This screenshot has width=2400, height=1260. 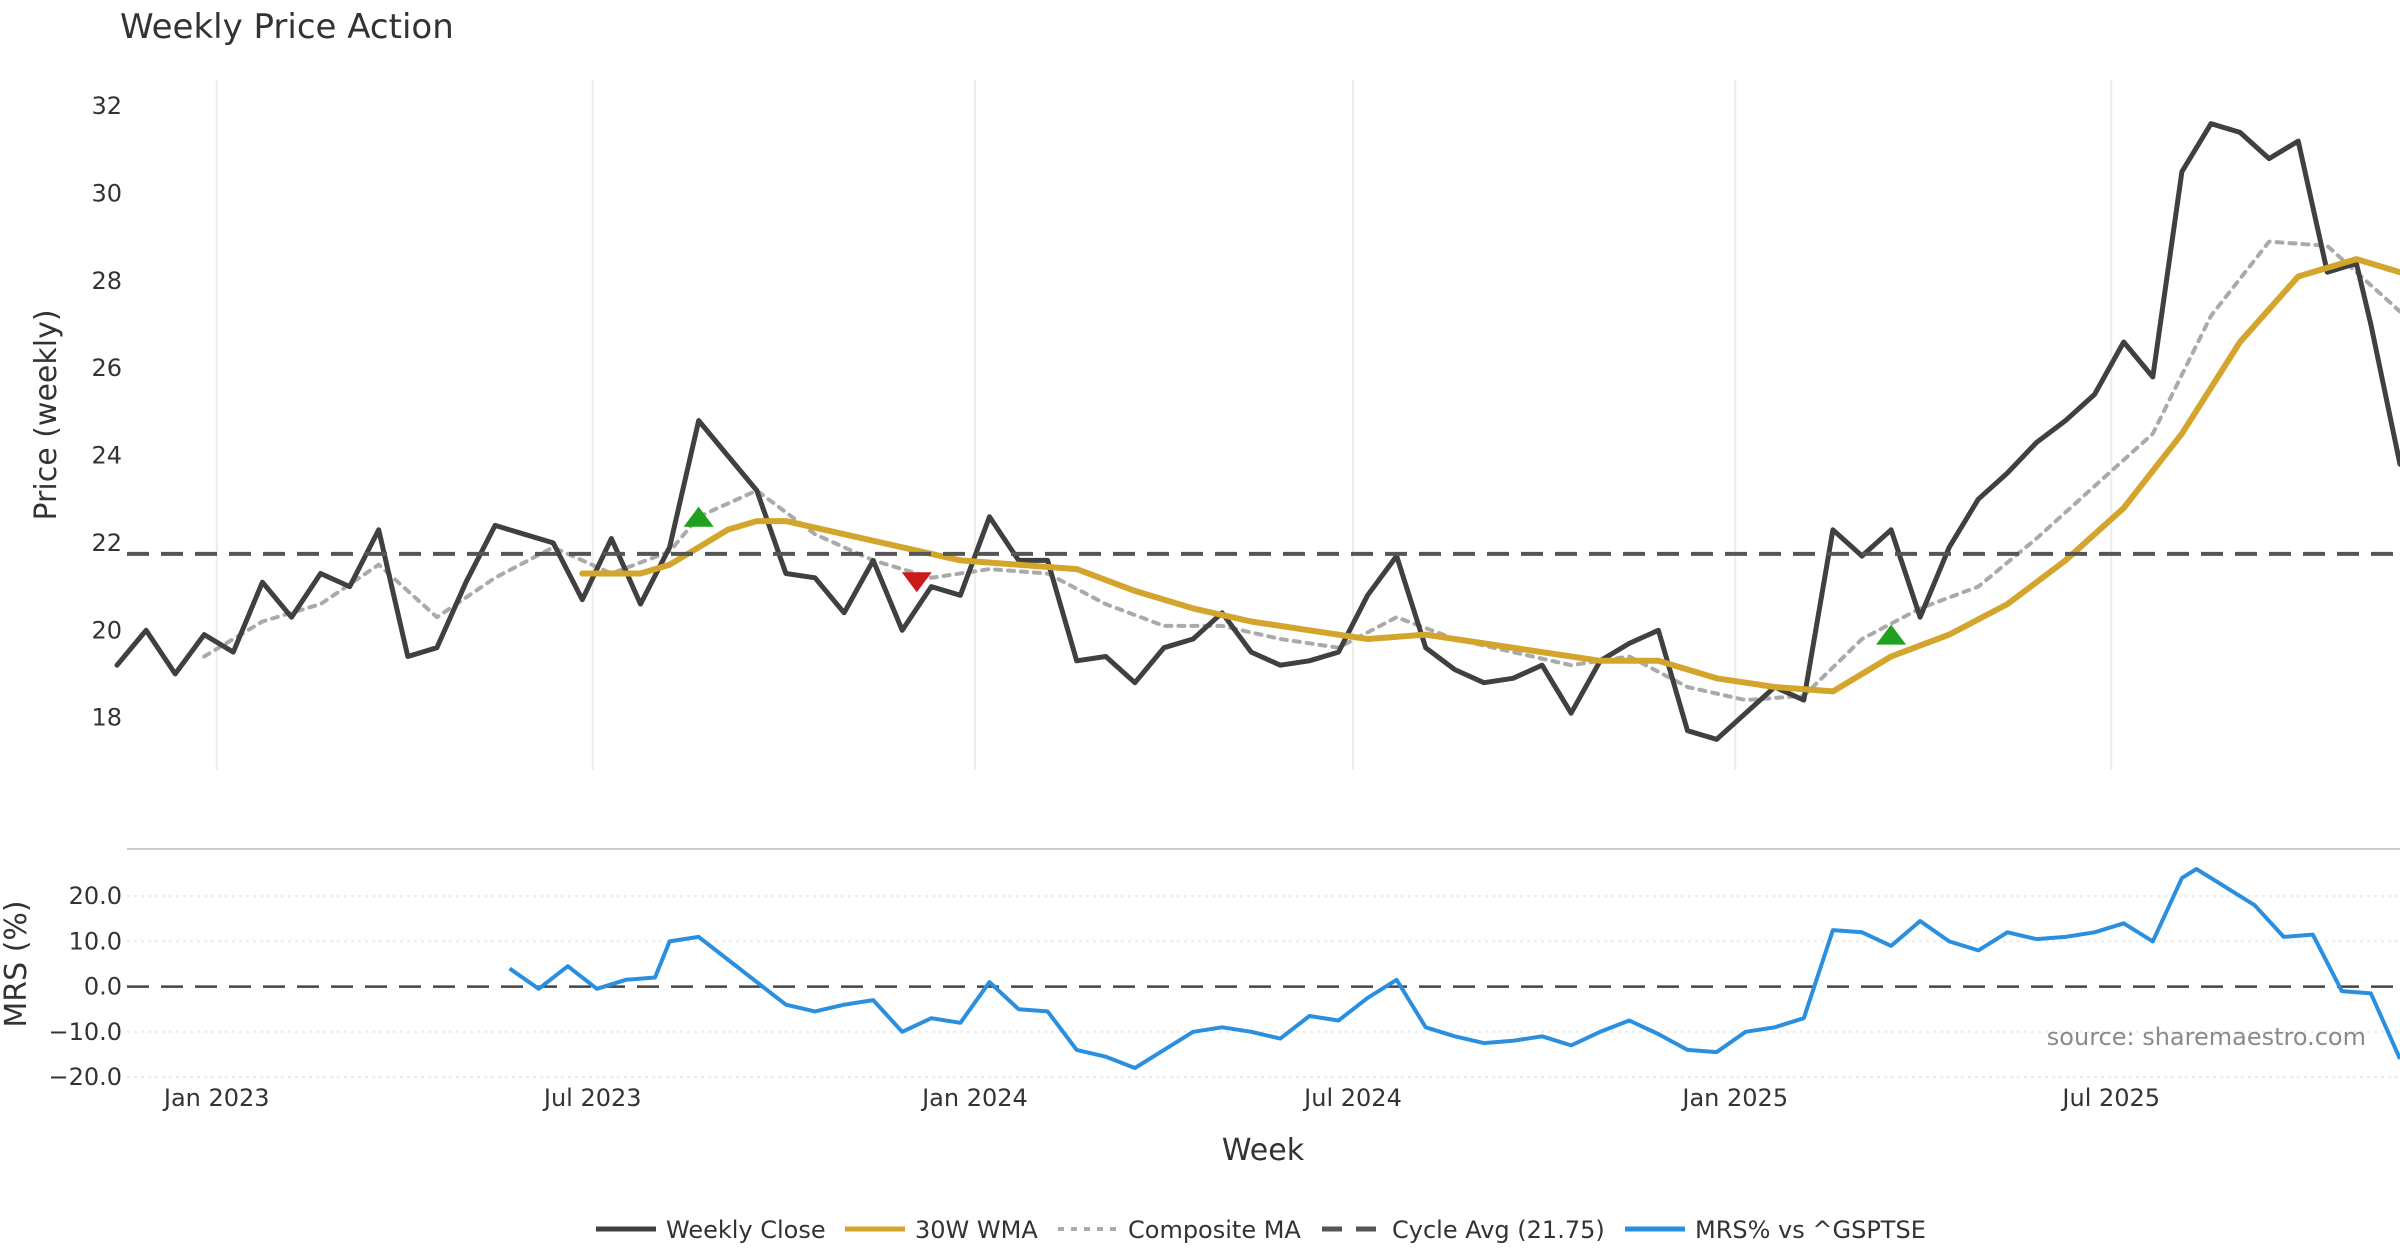 I want to click on price-y-tick: 24, so click(x=106, y=456).